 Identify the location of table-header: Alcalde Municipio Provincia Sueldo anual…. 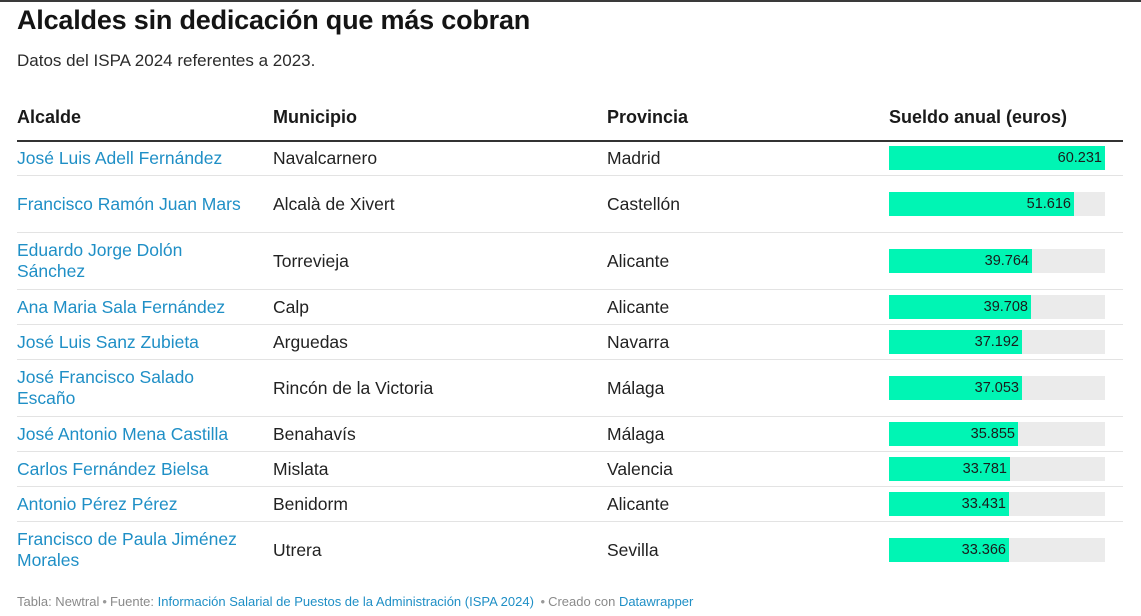
(570, 123).